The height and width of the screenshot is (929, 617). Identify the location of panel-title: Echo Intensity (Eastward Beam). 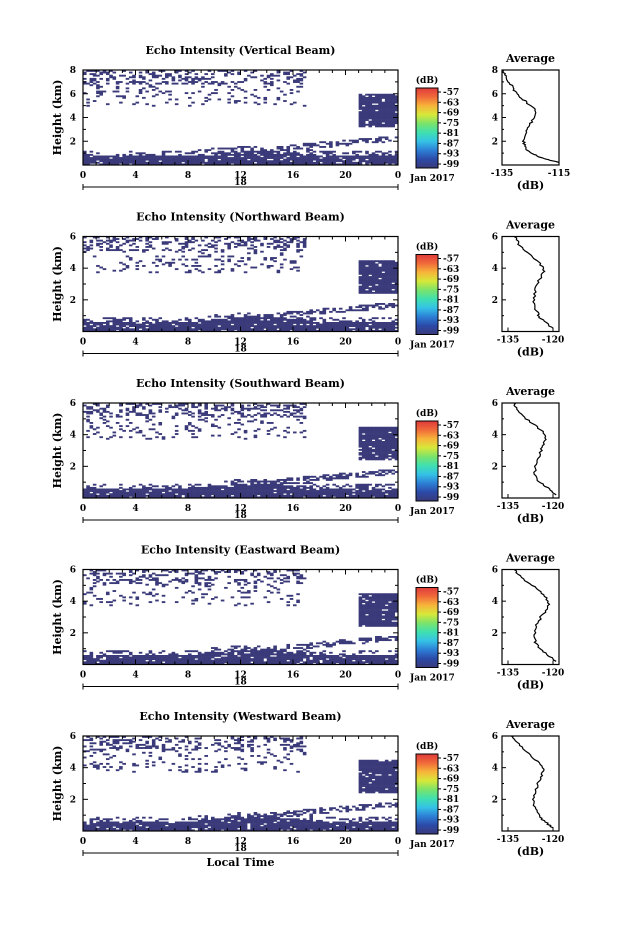
(240, 550).